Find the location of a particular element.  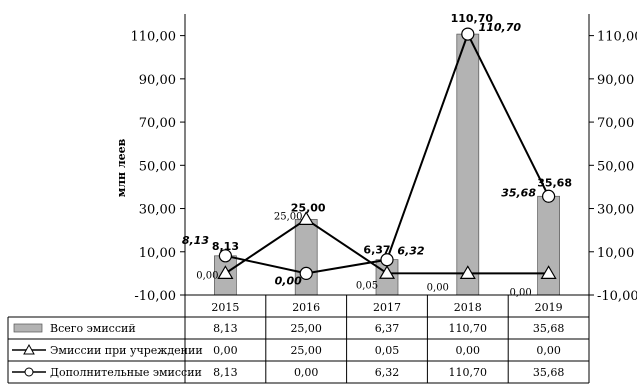

y-tick-label-right: 30,00 is located at coordinates (615, 210).